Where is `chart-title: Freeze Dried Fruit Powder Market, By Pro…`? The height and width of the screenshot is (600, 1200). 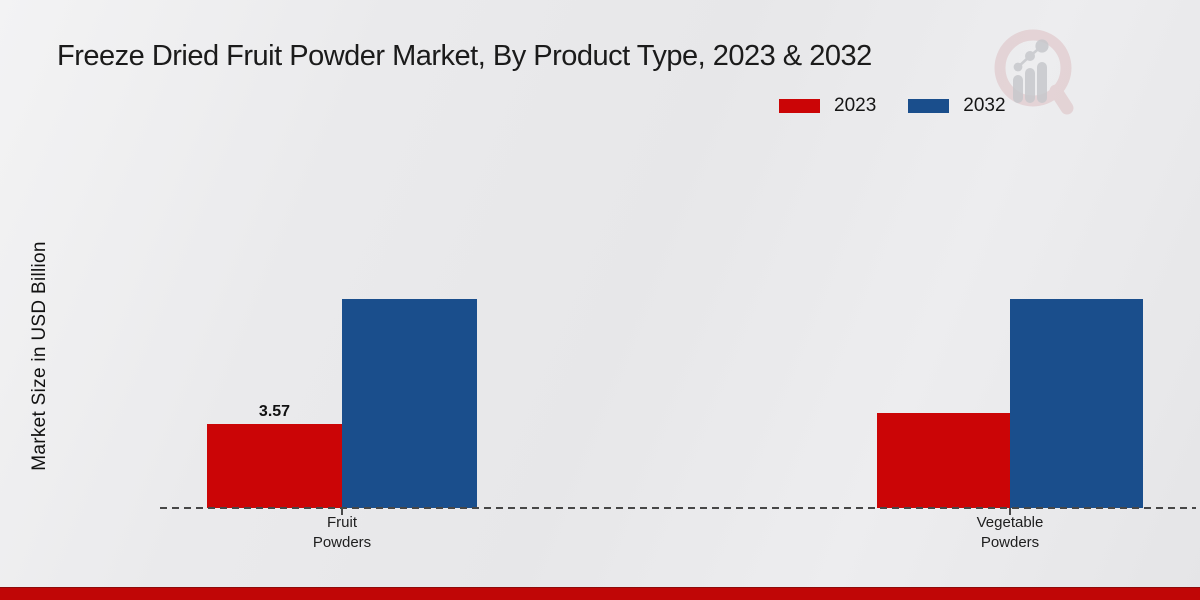
chart-title: Freeze Dried Fruit Powder Market, By Pro… is located at coordinates (464, 56).